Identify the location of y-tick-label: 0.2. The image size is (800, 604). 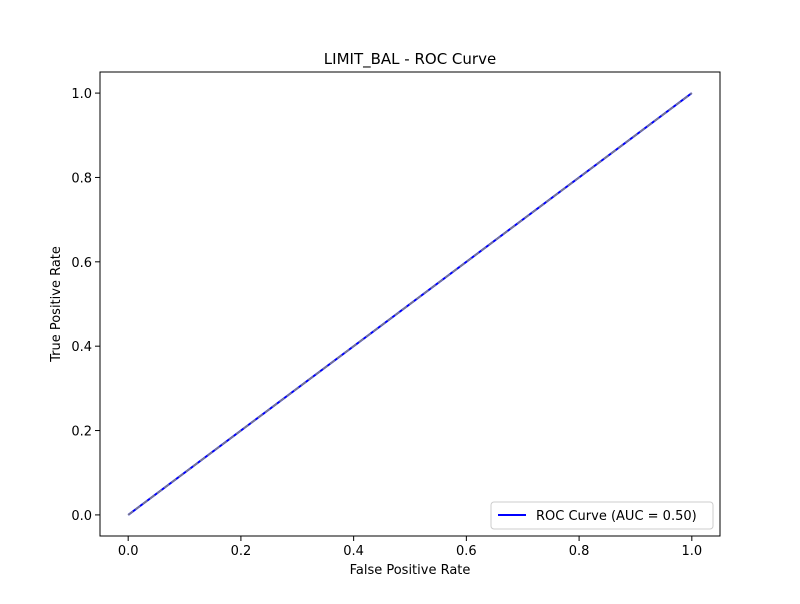
(81, 432).